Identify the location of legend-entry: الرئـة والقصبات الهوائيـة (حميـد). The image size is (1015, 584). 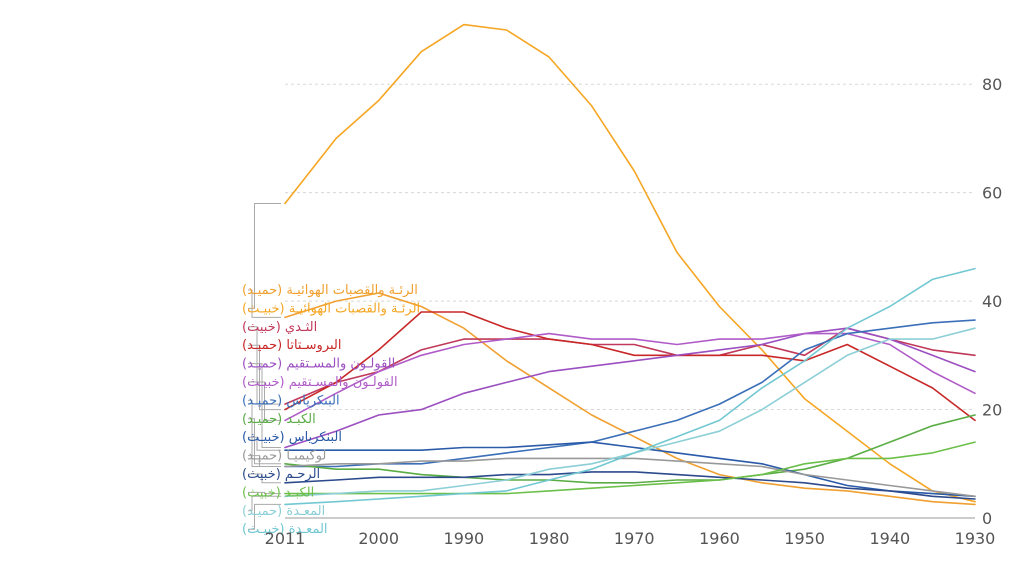
(330, 290).